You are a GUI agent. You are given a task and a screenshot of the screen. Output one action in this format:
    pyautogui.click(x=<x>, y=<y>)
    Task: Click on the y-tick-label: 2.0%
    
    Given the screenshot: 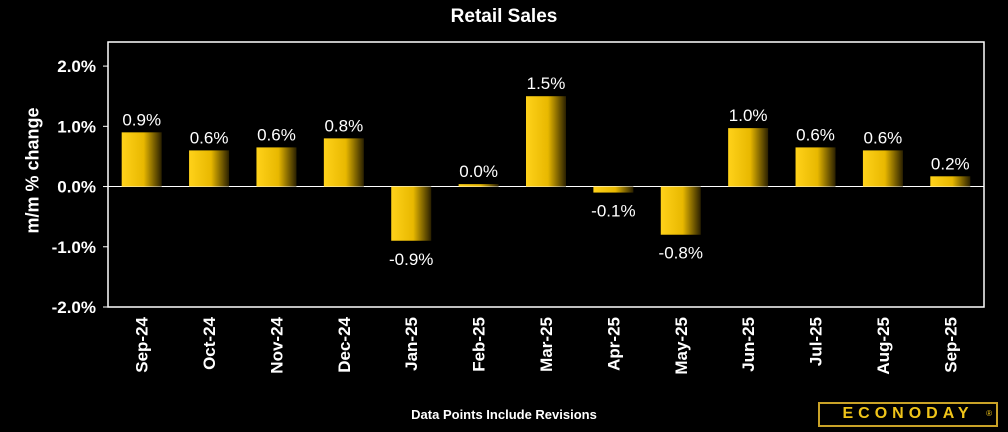 What is the action you would take?
    pyautogui.click(x=76, y=66)
    